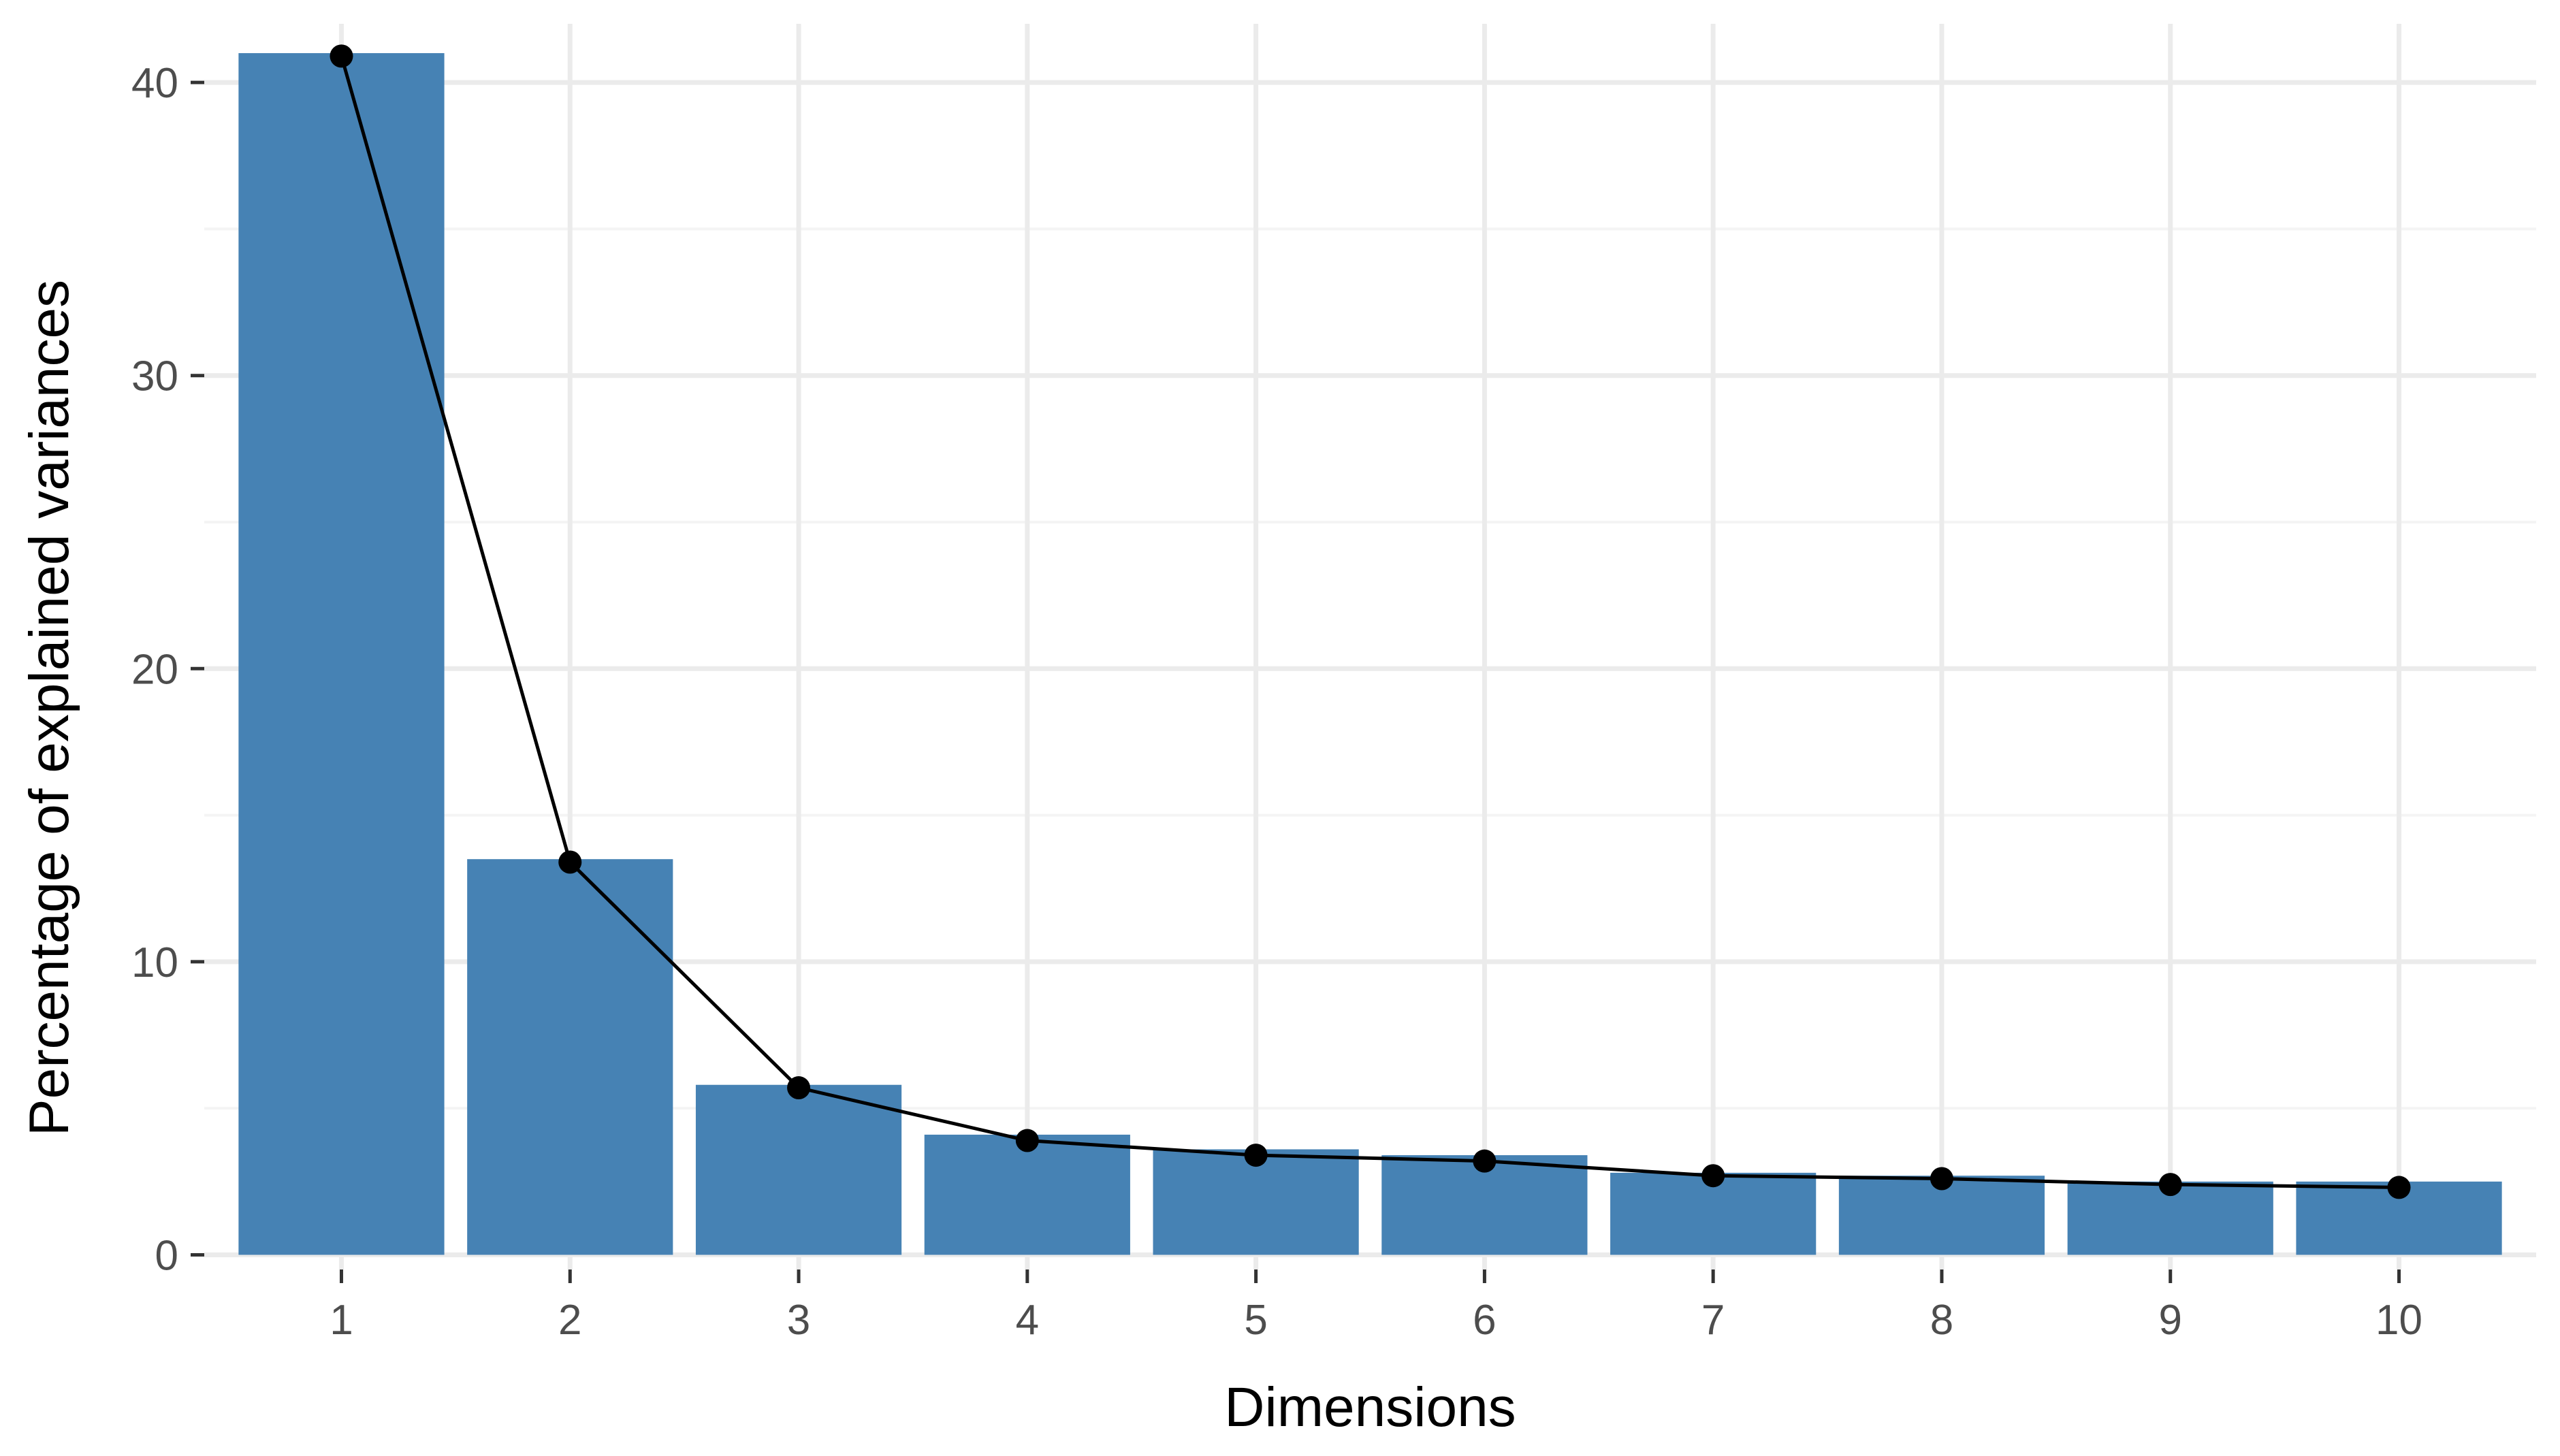 This screenshot has width=2560, height=1456. Describe the element at coordinates (569, 1321) in the screenshot. I see `x-tick-label: 2` at that location.